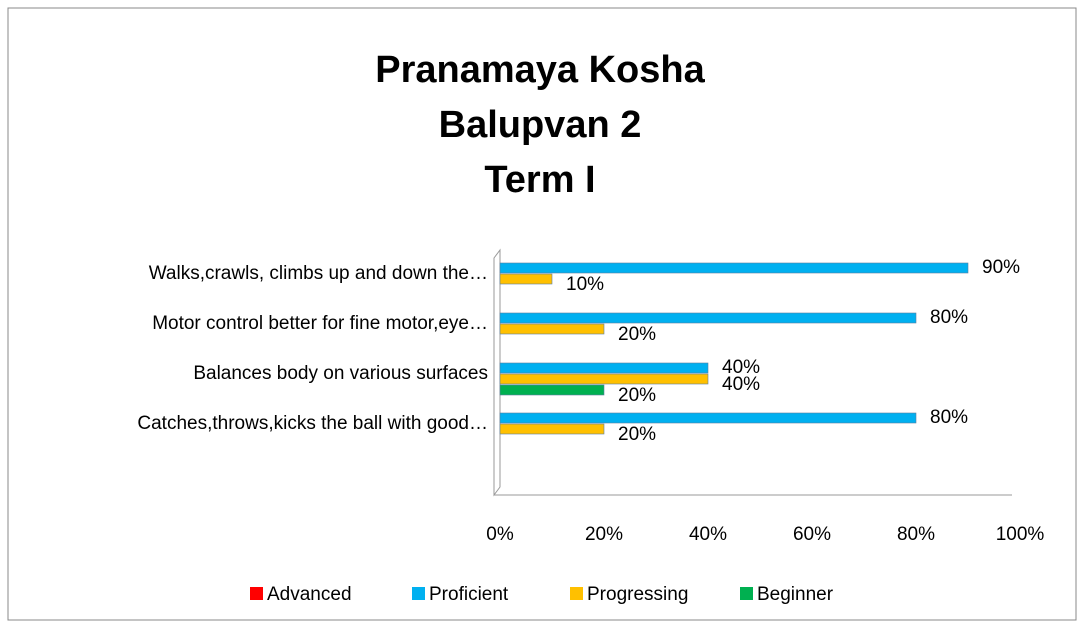 This screenshot has width=1084, height=624. What do you see at coordinates (500, 534) in the screenshot?
I see `x-tick-label: 0%` at bounding box center [500, 534].